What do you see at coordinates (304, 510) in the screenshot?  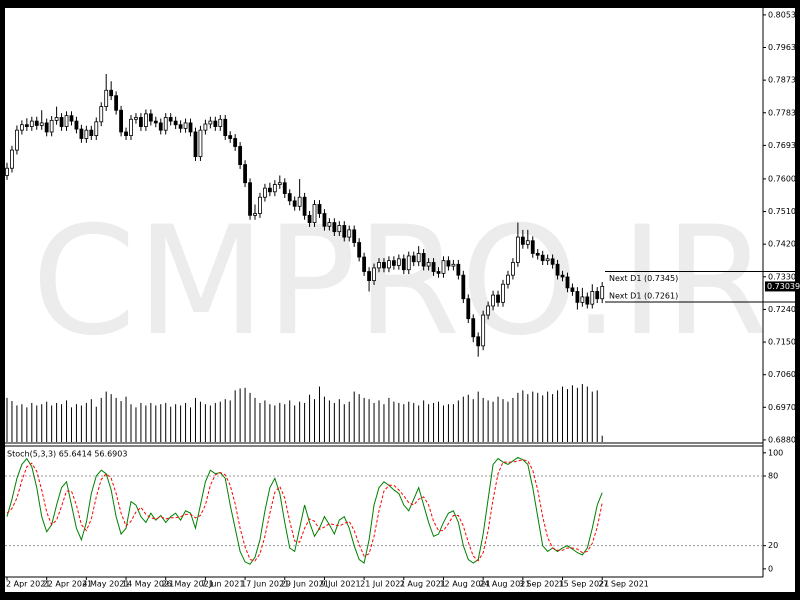 I see `stoch-line` at bounding box center [304, 510].